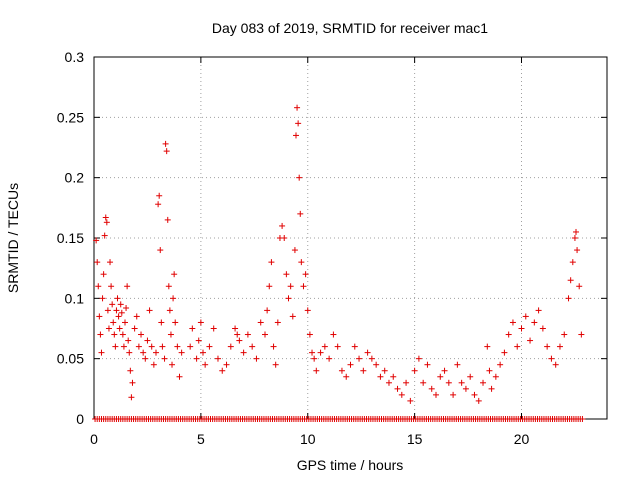 Image resolution: width=640 pixels, height=480 pixels. What do you see at coordinates (70, 359) in the screenshot?
I see `y-tick-label: 0.05` at bounding box center [70, 359].